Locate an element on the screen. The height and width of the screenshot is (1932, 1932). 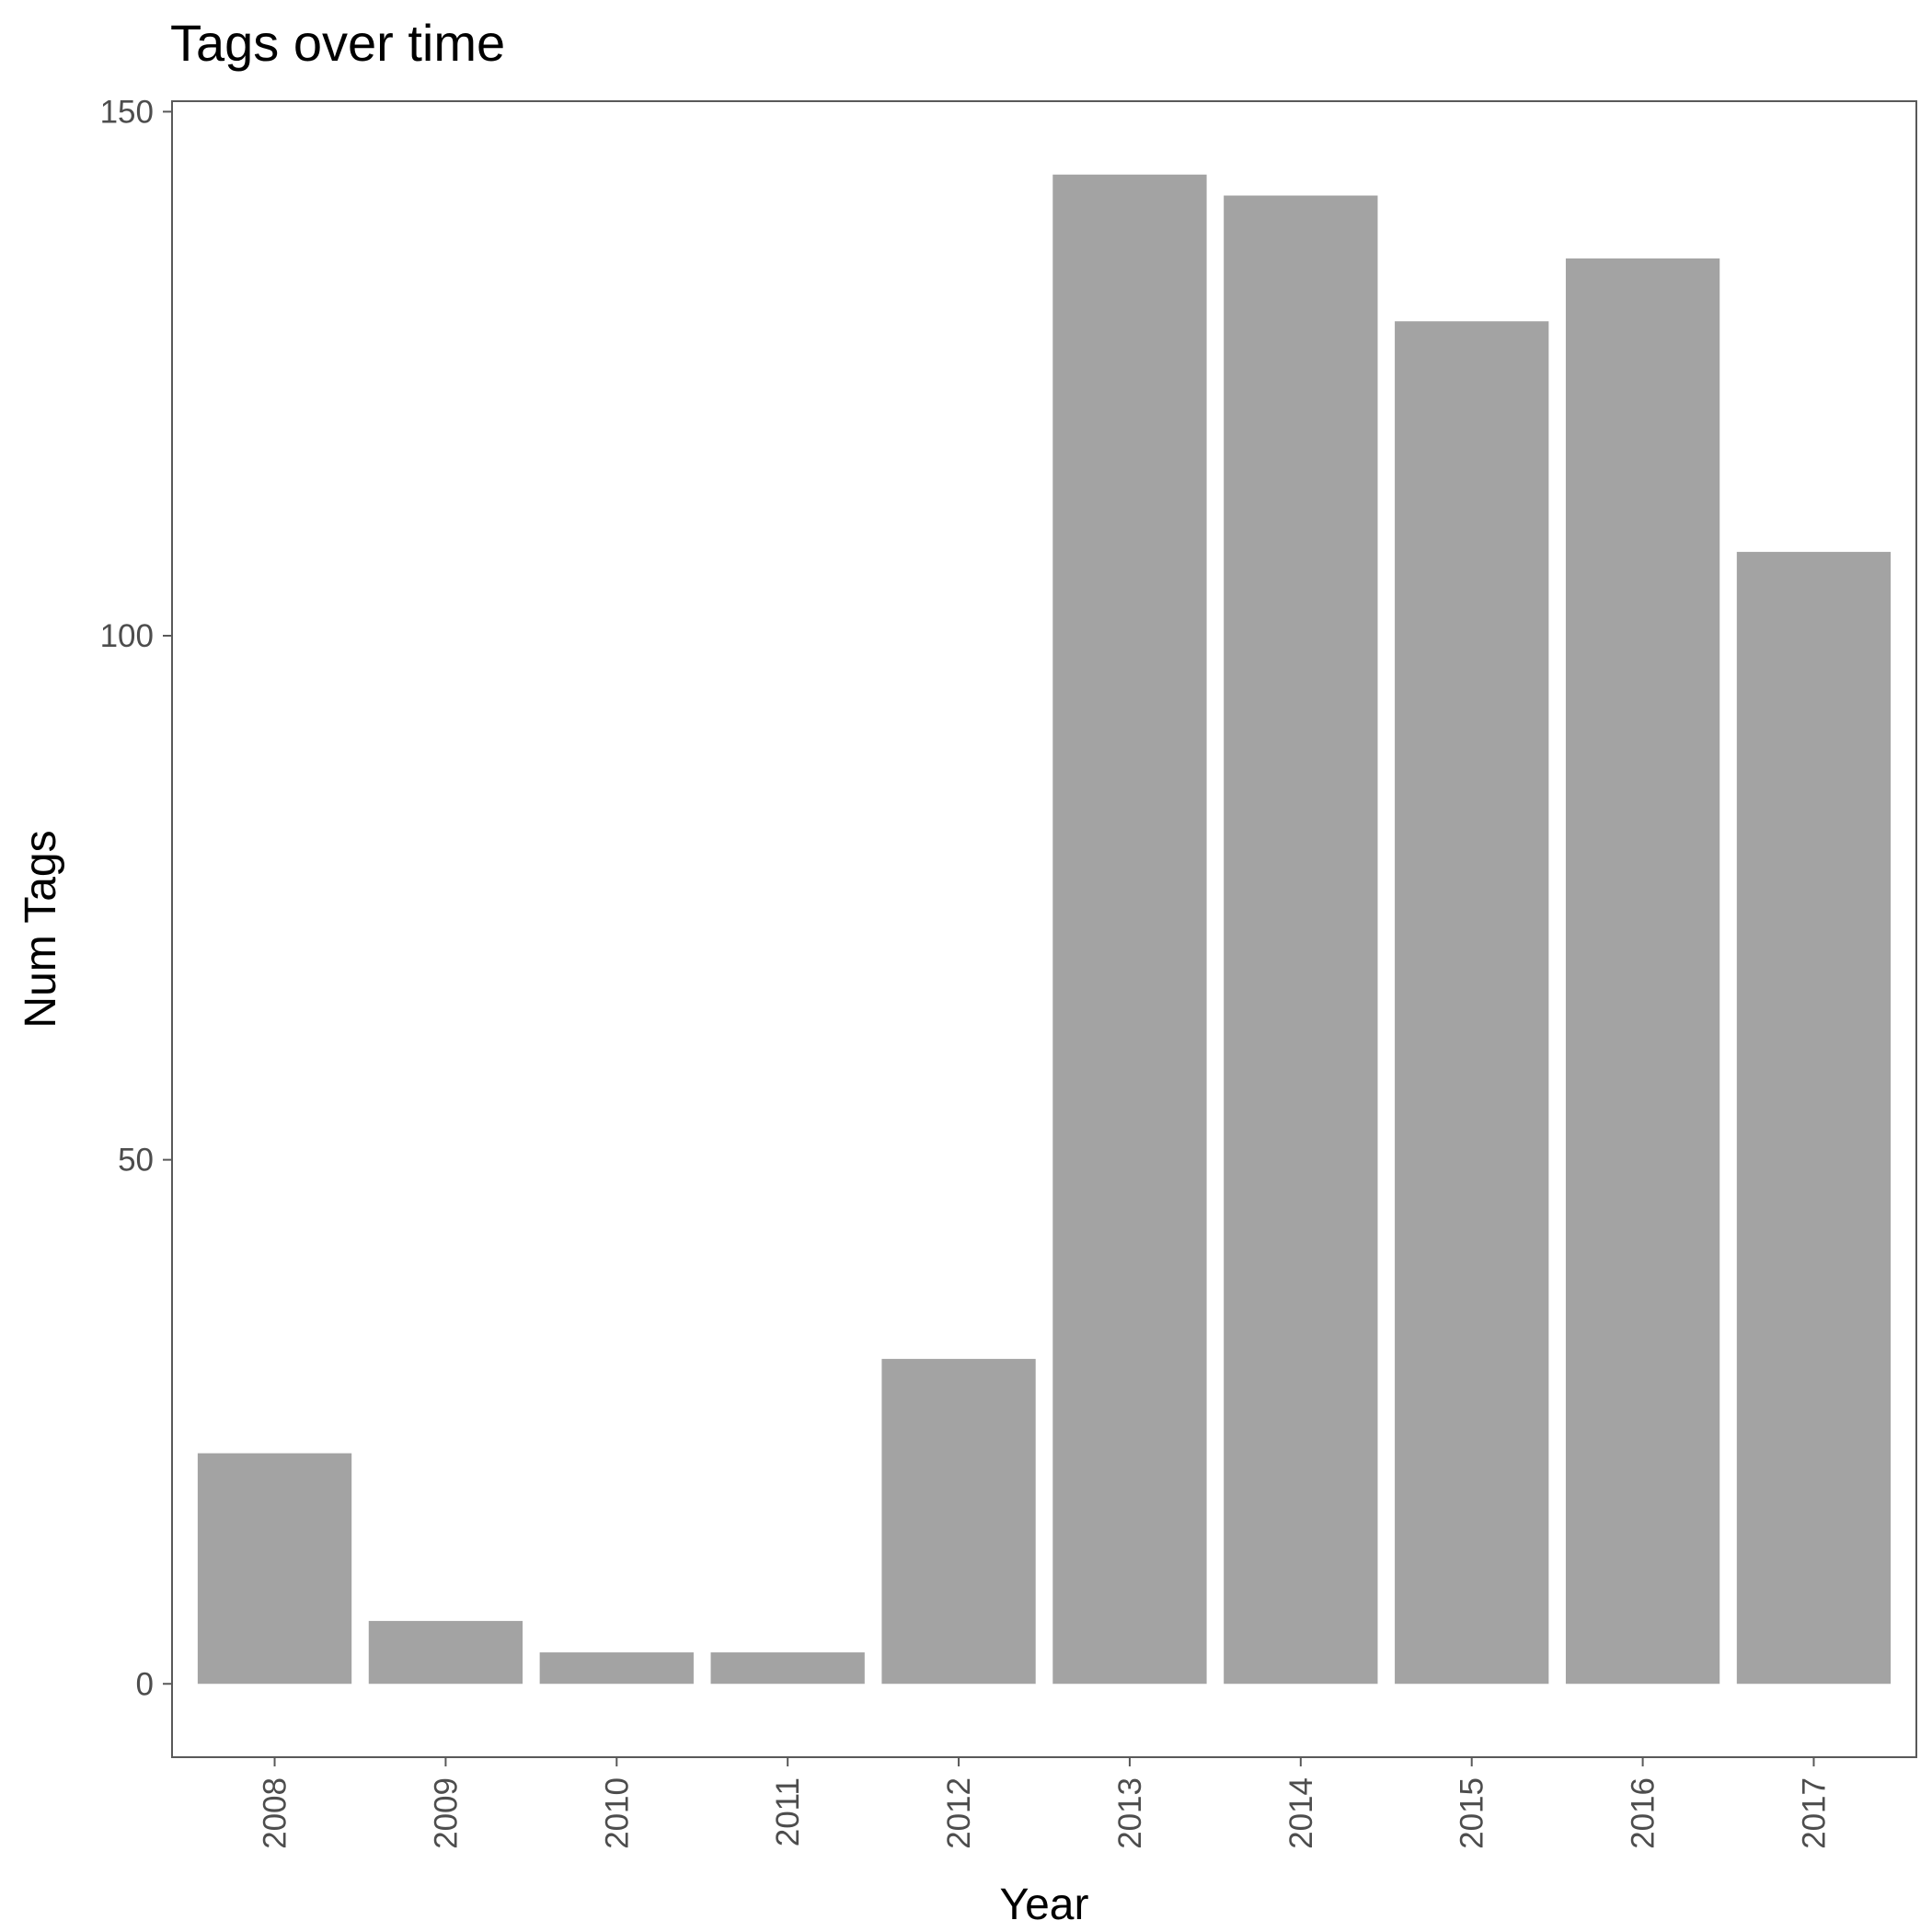
bar-2016 is located at coordinates (1642, 972).